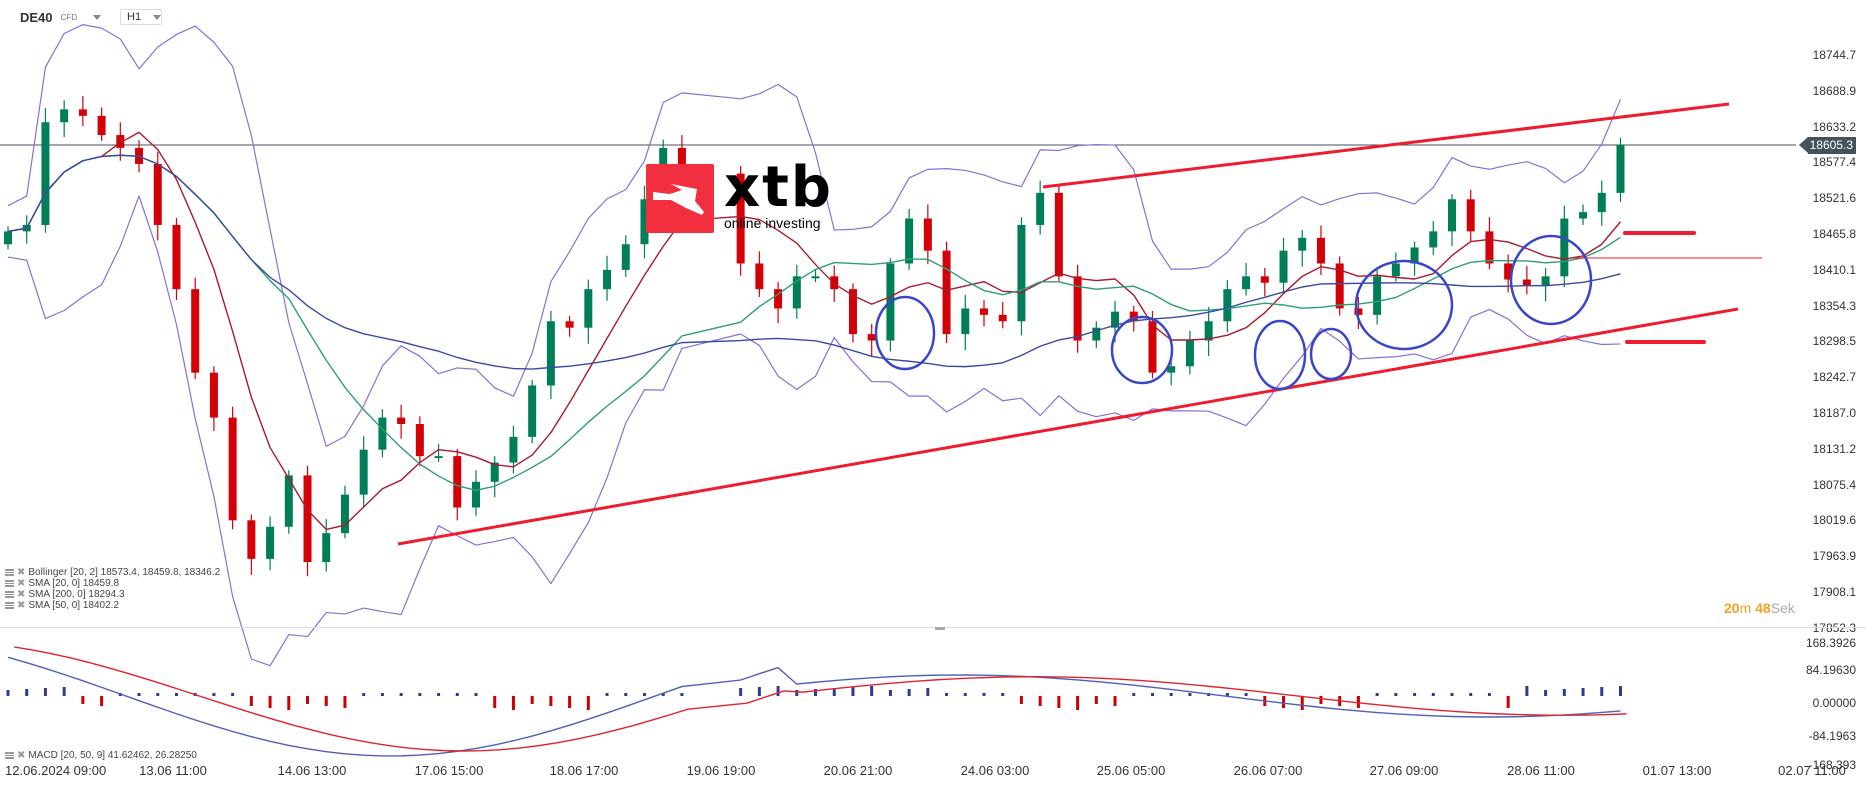 The width and height of the screenshot is (1866, 787). What do you see at coordinates (60, 17) in the screenshot?
I see `symbol-selector: DE40 CFD` at bounding box center [60, 17].